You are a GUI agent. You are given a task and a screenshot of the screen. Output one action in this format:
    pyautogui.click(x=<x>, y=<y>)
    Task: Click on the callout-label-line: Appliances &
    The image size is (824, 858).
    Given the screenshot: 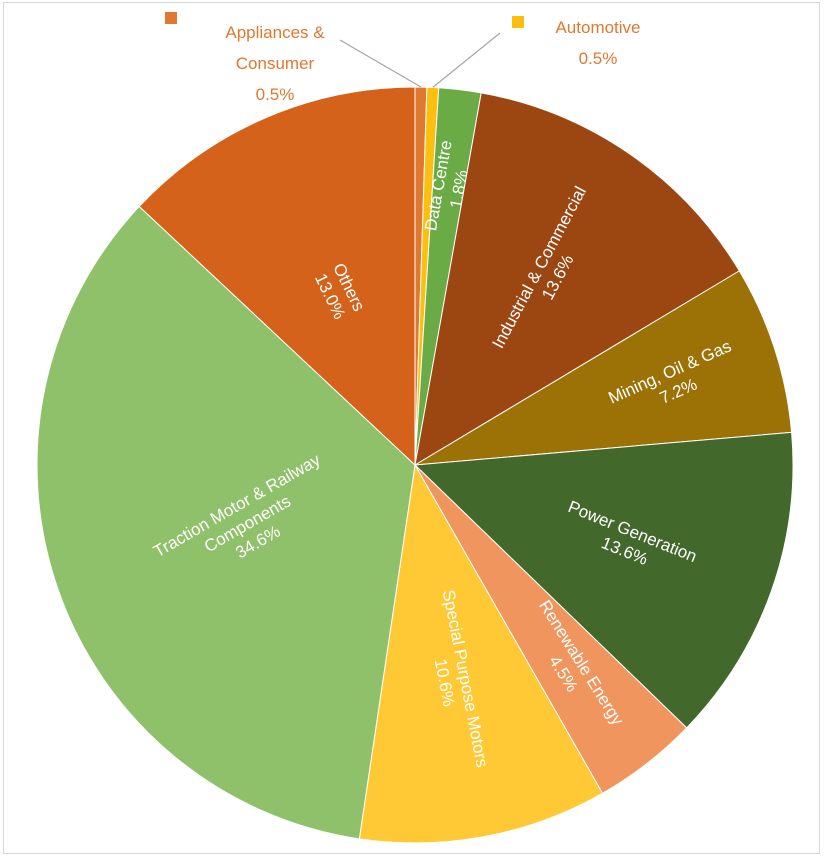 What is the action you would take?
    pyautogui.click(x=275, y=32)
    